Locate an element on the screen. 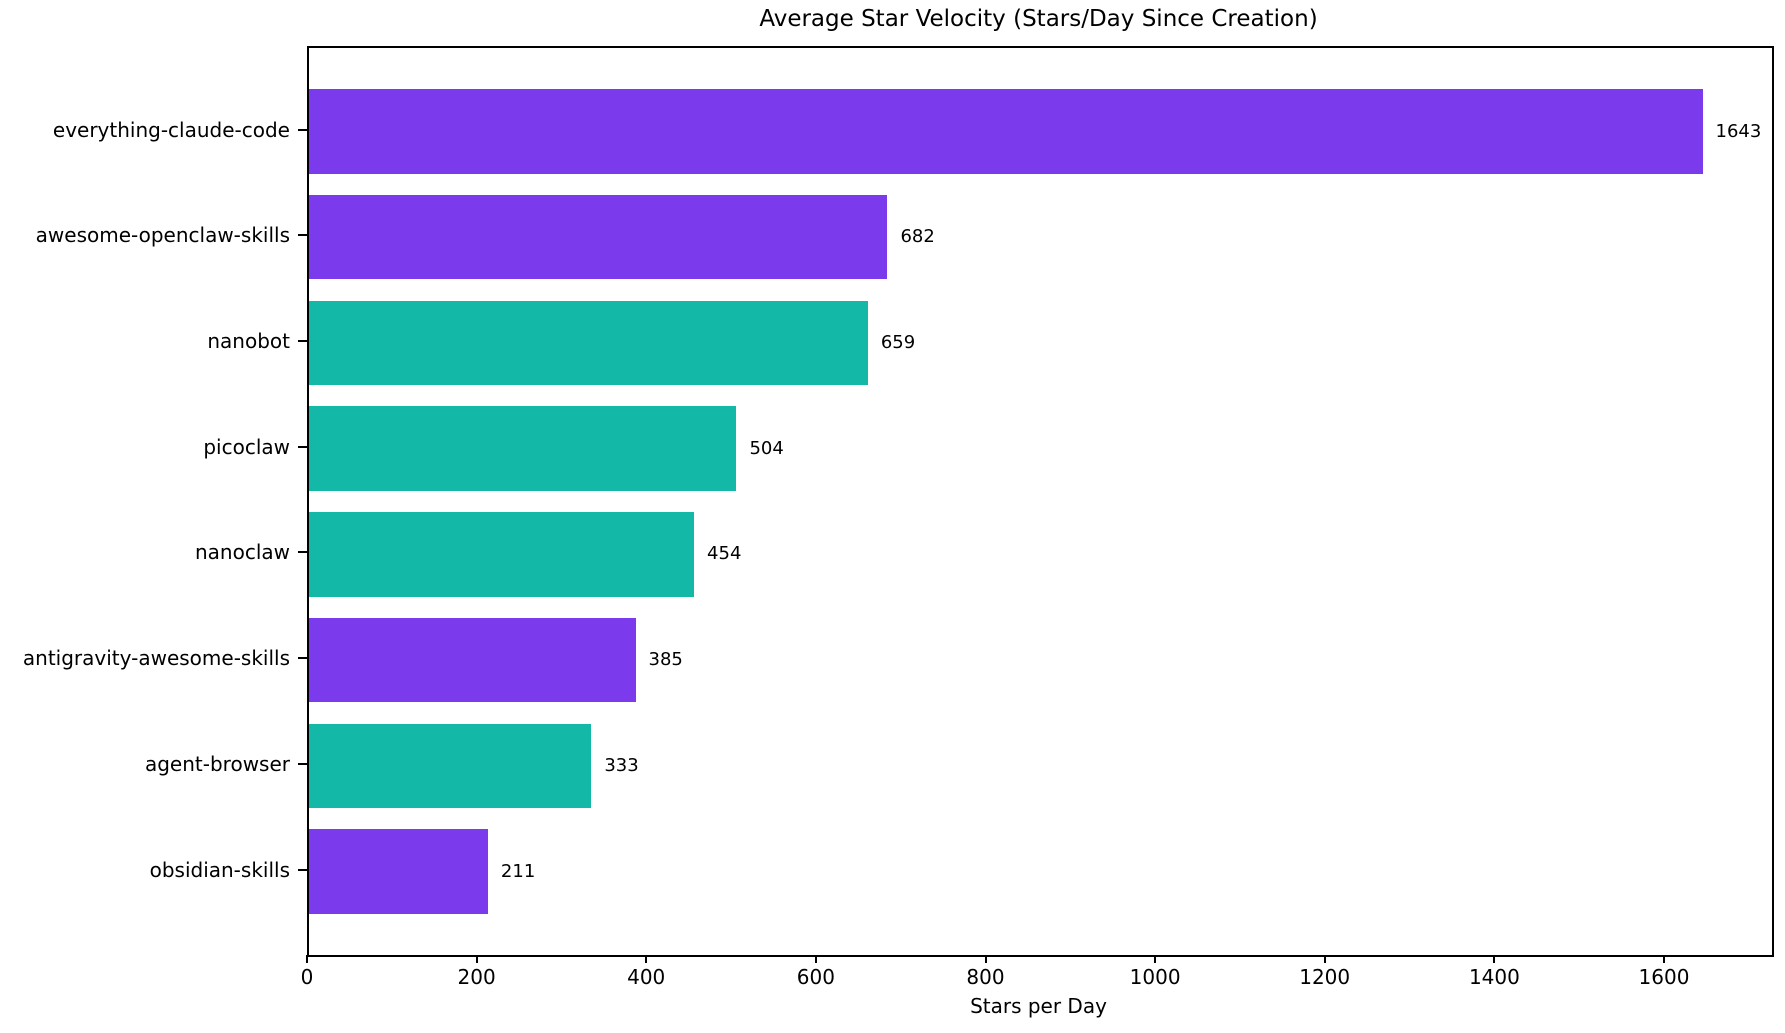 This screenshot has width=1785, height=1033. bar-value-label-nanobot: 659 is located at coordinates (898, 342).